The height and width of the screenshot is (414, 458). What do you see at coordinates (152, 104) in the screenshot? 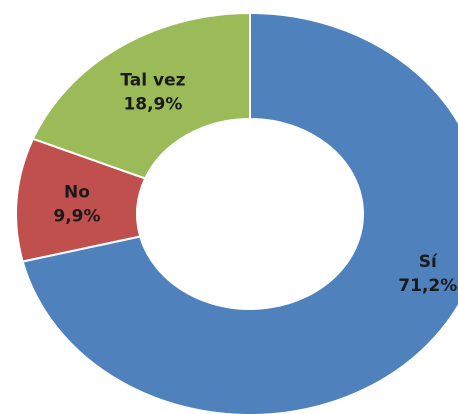
I see `slice-value-label: 18,9%` at bounding box center [152, 104].